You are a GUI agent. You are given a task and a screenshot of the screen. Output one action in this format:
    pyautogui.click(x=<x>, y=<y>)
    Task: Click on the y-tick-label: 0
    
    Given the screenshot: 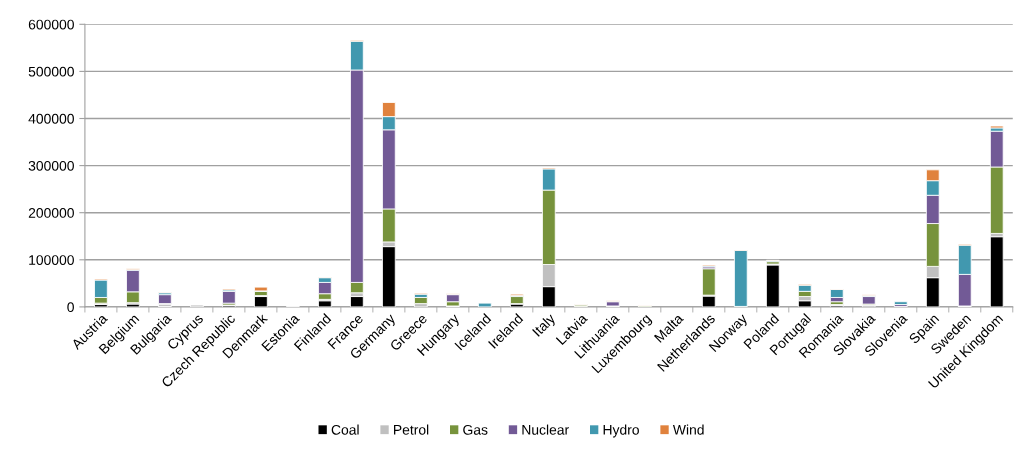 What is the action you would take?
    pyautogui.click(x=70, y=307)
    